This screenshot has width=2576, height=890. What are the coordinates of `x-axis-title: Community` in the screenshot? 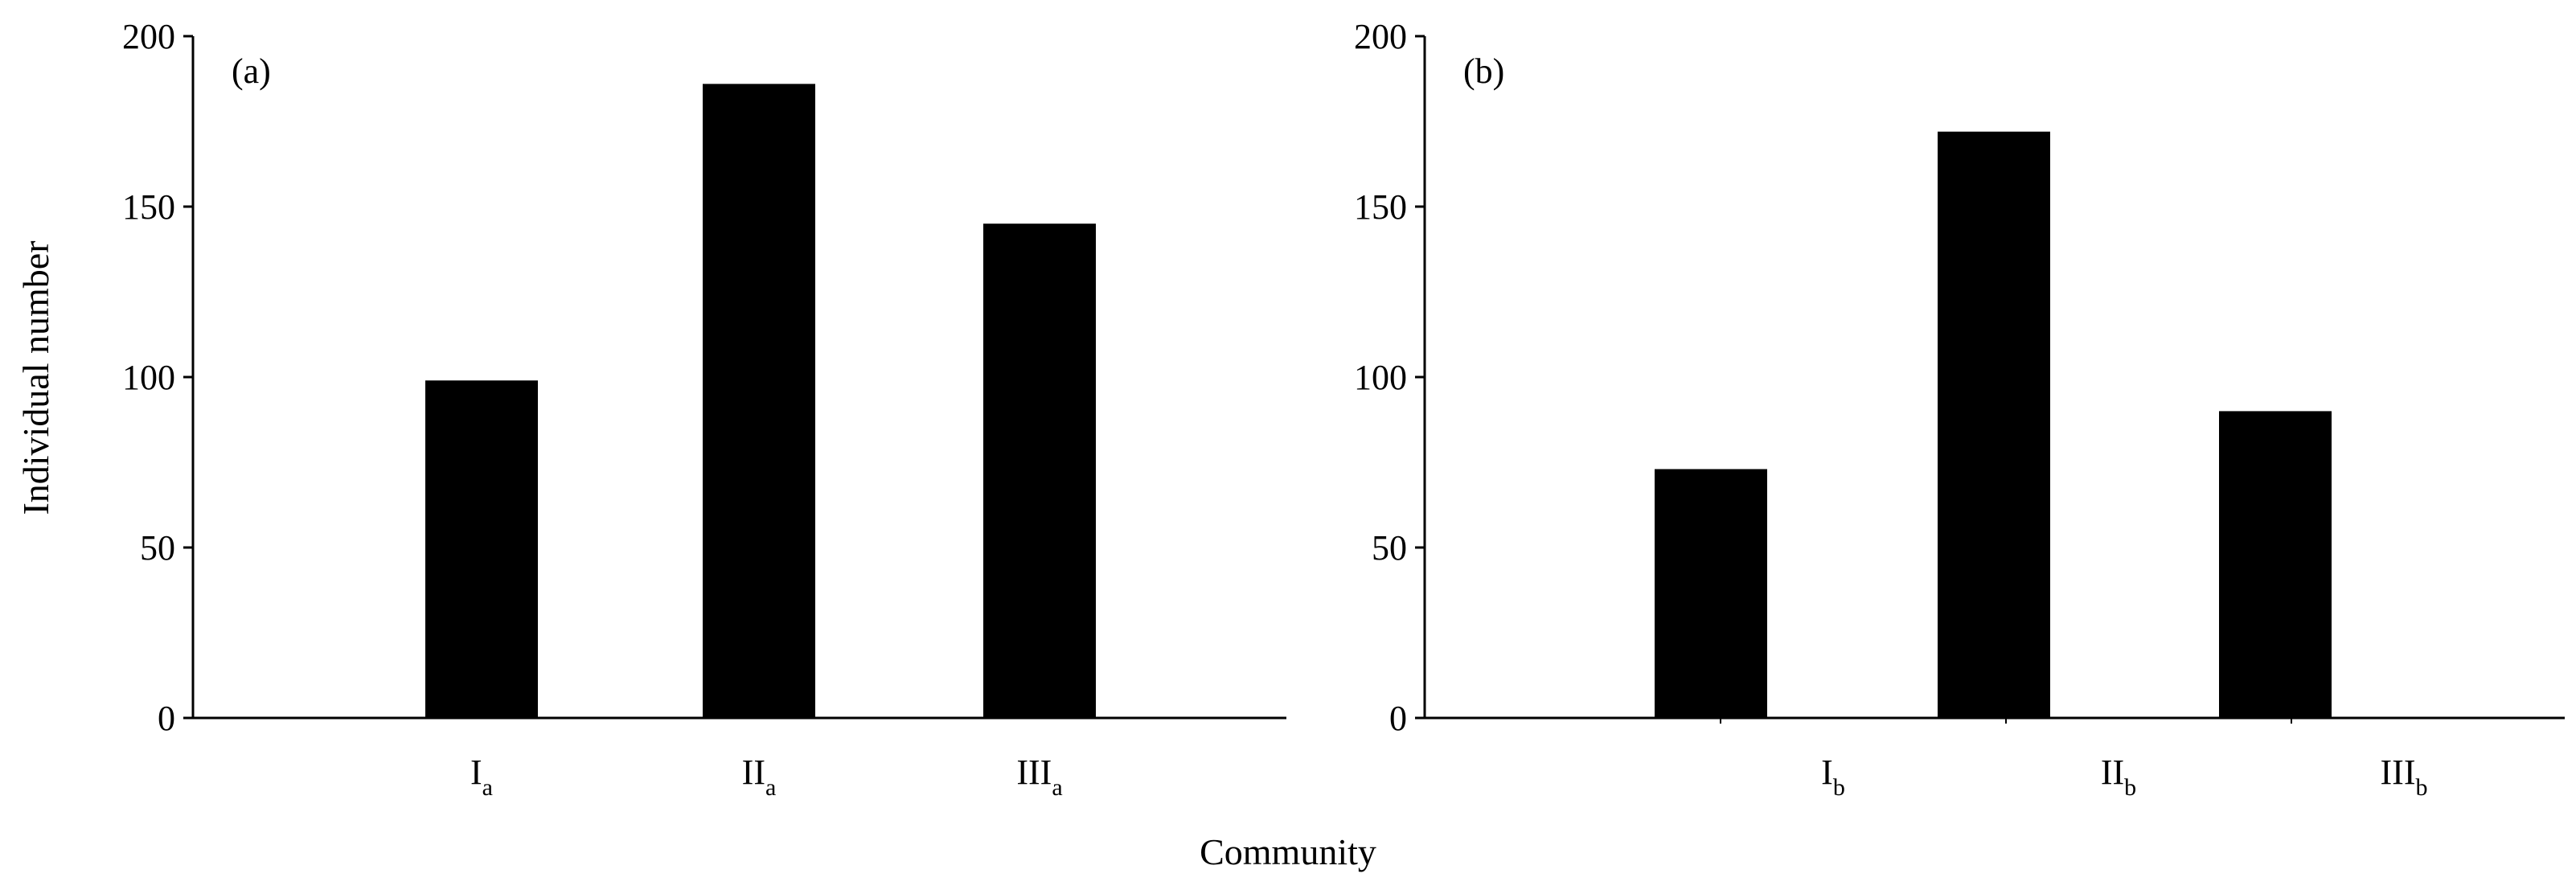 It's located at (1288, 851).